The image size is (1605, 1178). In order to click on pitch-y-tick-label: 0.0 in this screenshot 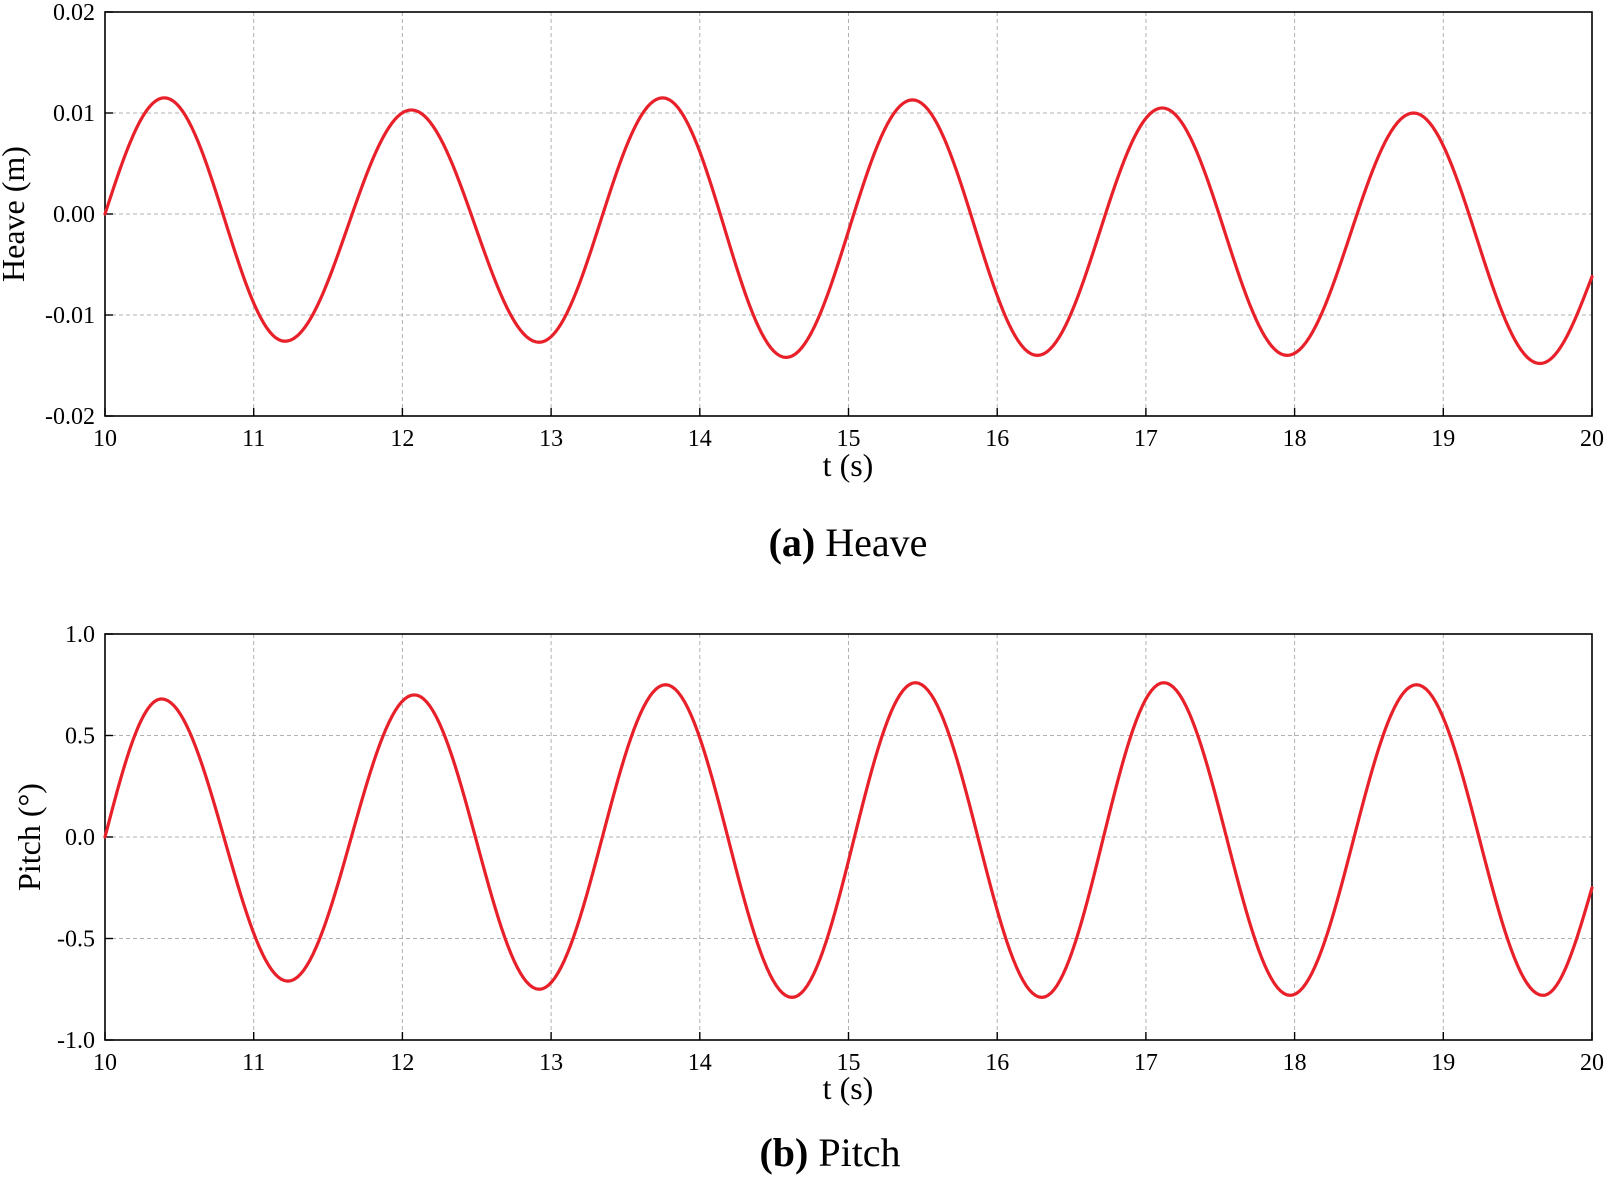, I will do `click(80, 838)`.